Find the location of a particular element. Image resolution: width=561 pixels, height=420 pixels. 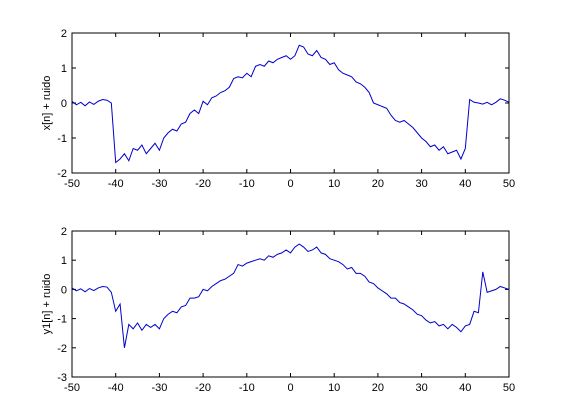

bottom-x-tick-label: 20 is located at coordinates (378, 388).